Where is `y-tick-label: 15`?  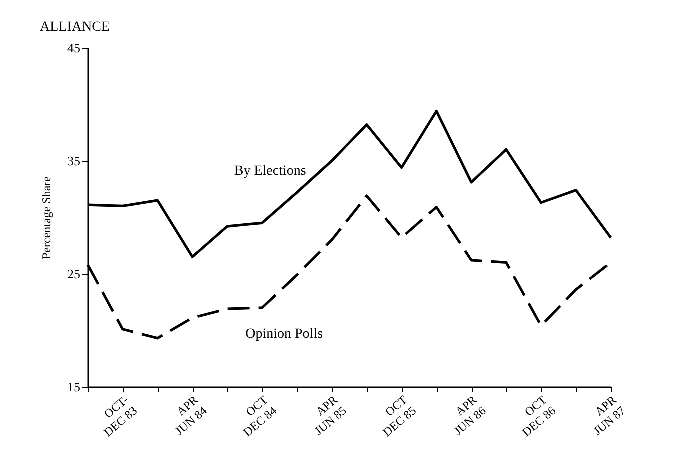
y-tick-label: 15 is located at coordinates (74, 387).